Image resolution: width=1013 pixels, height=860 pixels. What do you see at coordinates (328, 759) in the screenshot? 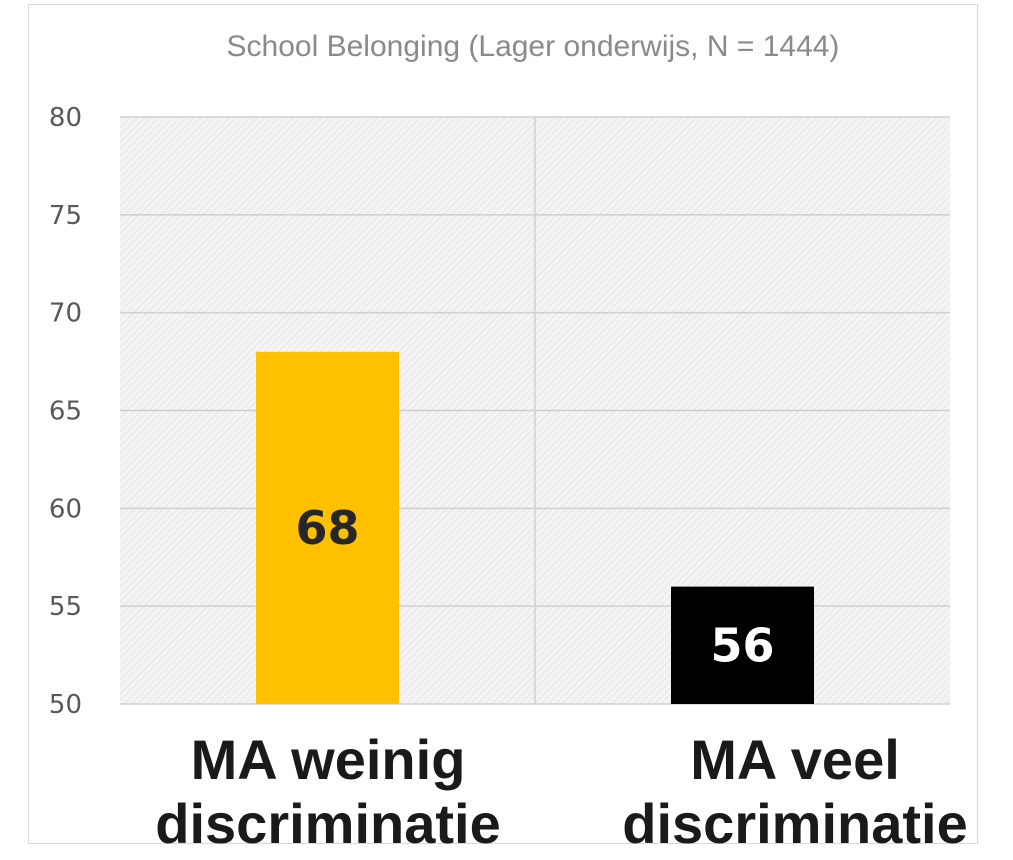
I see `category-label-0-line-1: MA weinig` at bounding box center [328, 759].